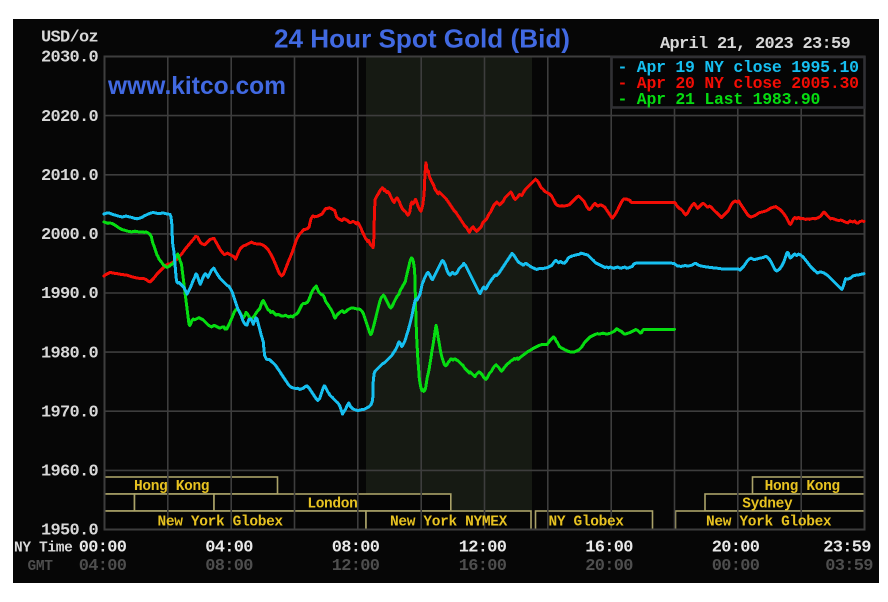  I want to click on svg-text: April 21, 2023 23:59, so click(755, 44).